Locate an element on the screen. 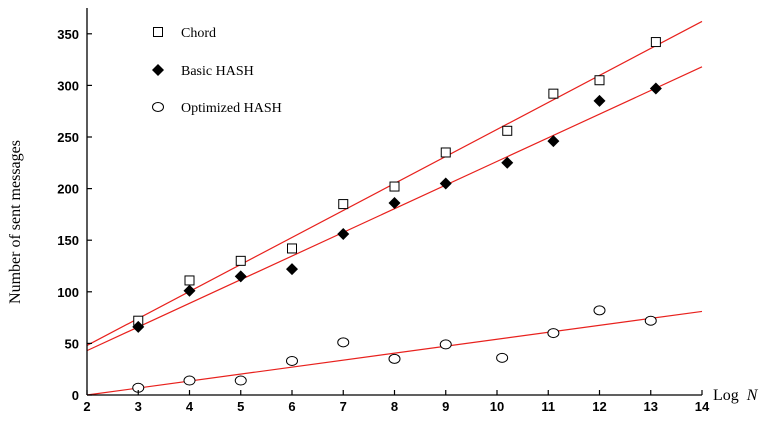 This screenshot has height=423, width=767. x-axis-title-var: N is located at coordinates (752, 395).